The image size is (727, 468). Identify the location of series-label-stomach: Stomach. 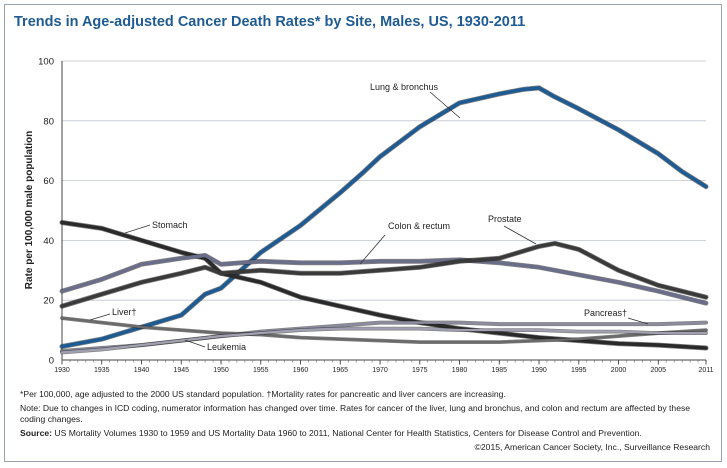
(170, 225).